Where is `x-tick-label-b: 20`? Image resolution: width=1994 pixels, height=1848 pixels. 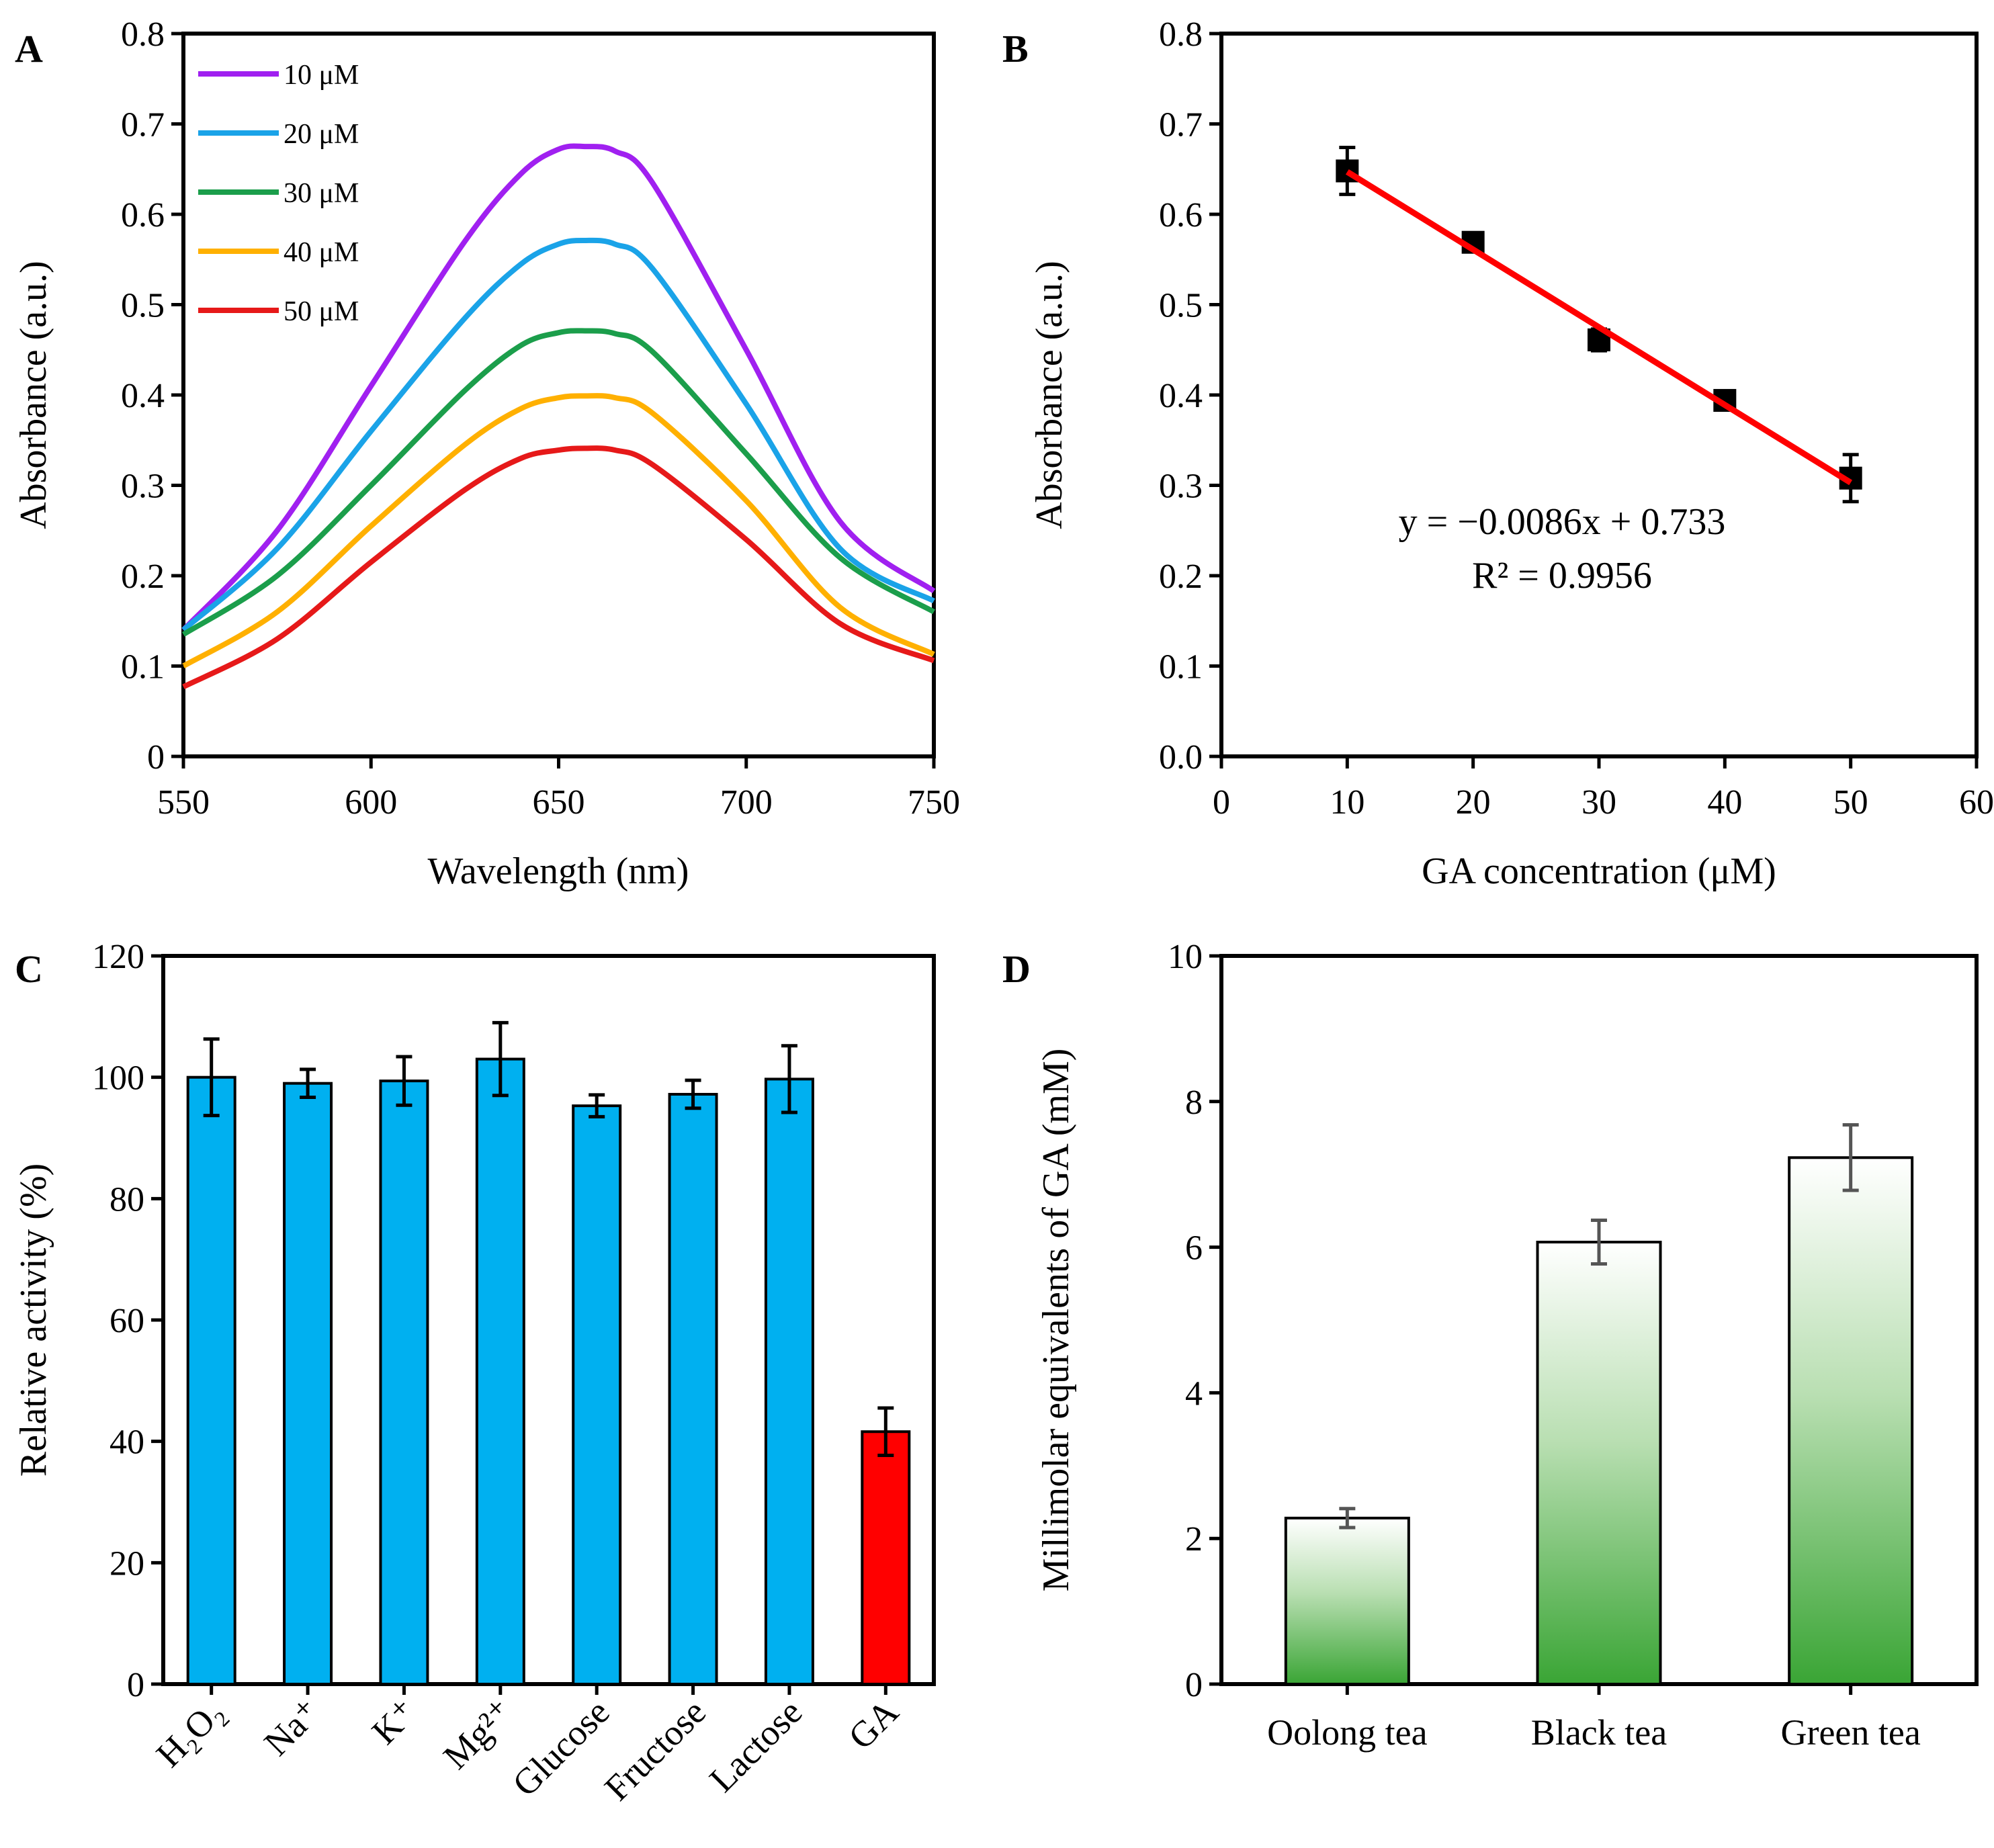 x-tick-label-b: 20 is located at coordinates (1473, 802).